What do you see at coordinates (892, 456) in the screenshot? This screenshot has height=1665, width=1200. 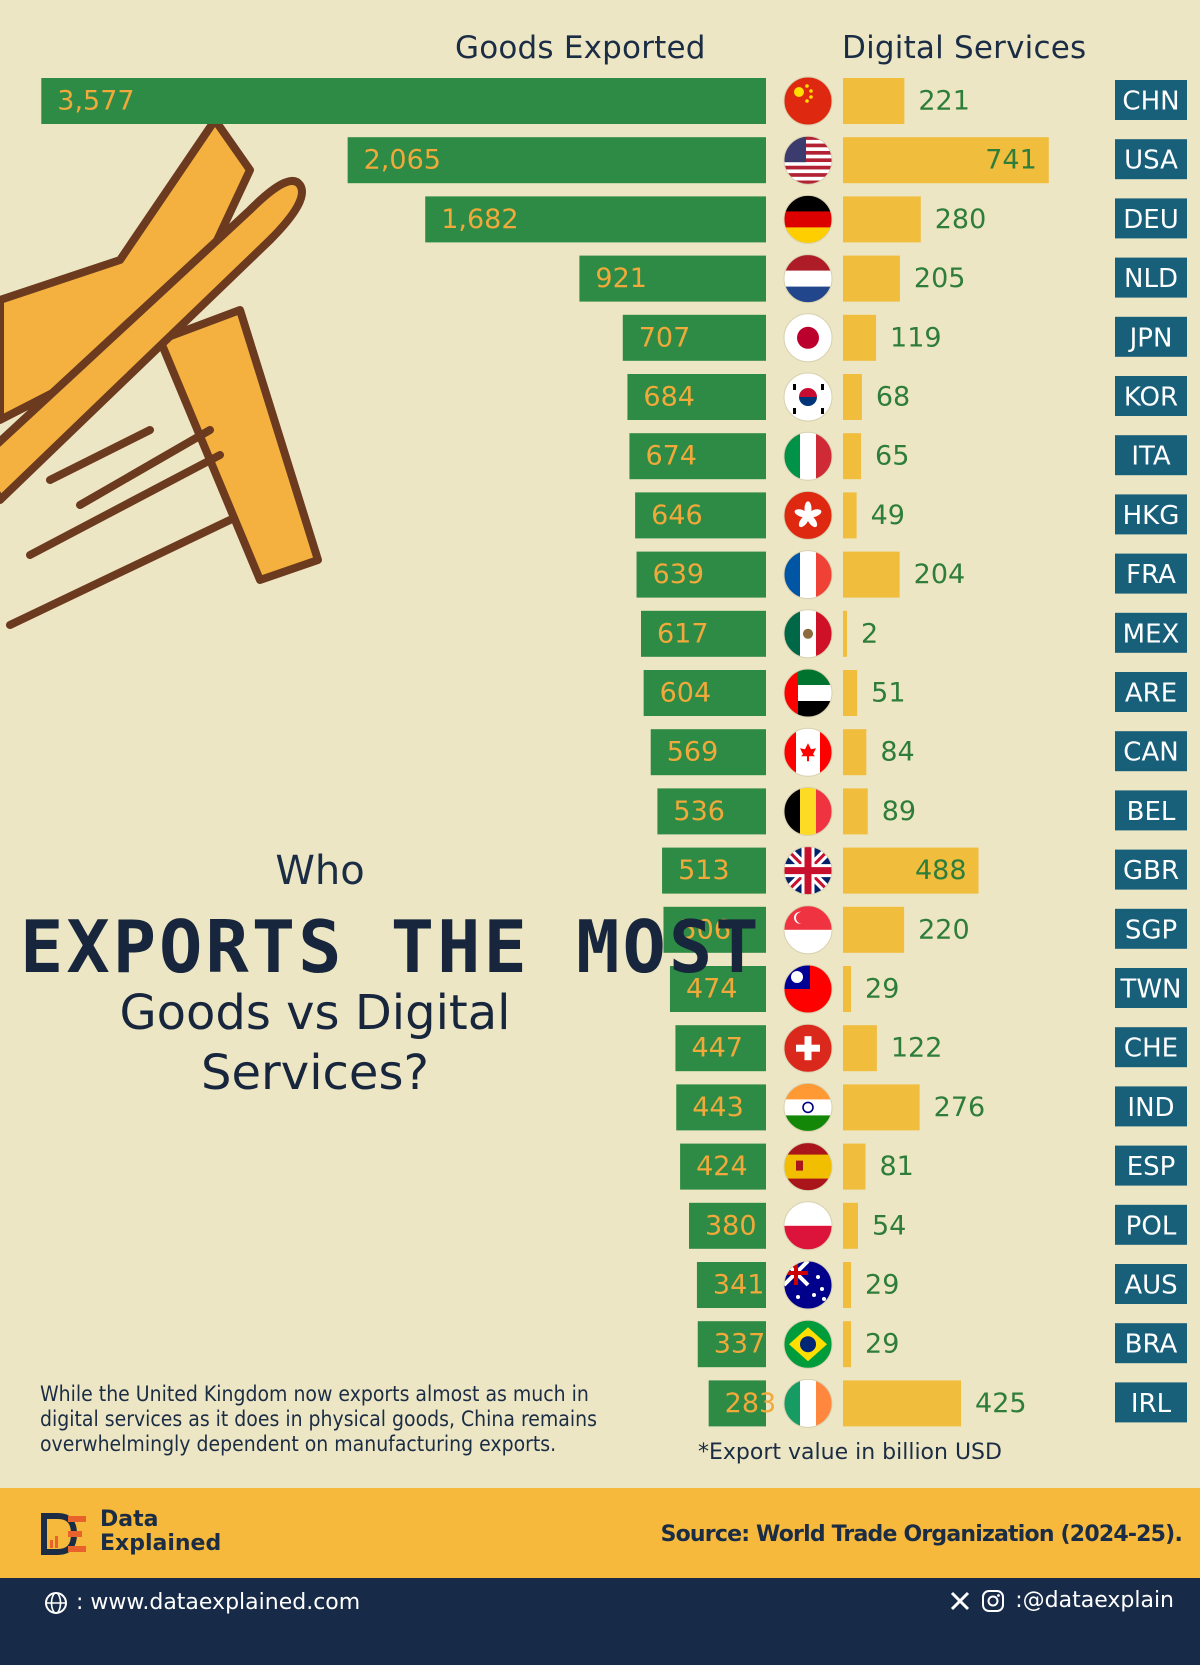 I see `digital-value-label: 65` at bounding box center [892, 456].